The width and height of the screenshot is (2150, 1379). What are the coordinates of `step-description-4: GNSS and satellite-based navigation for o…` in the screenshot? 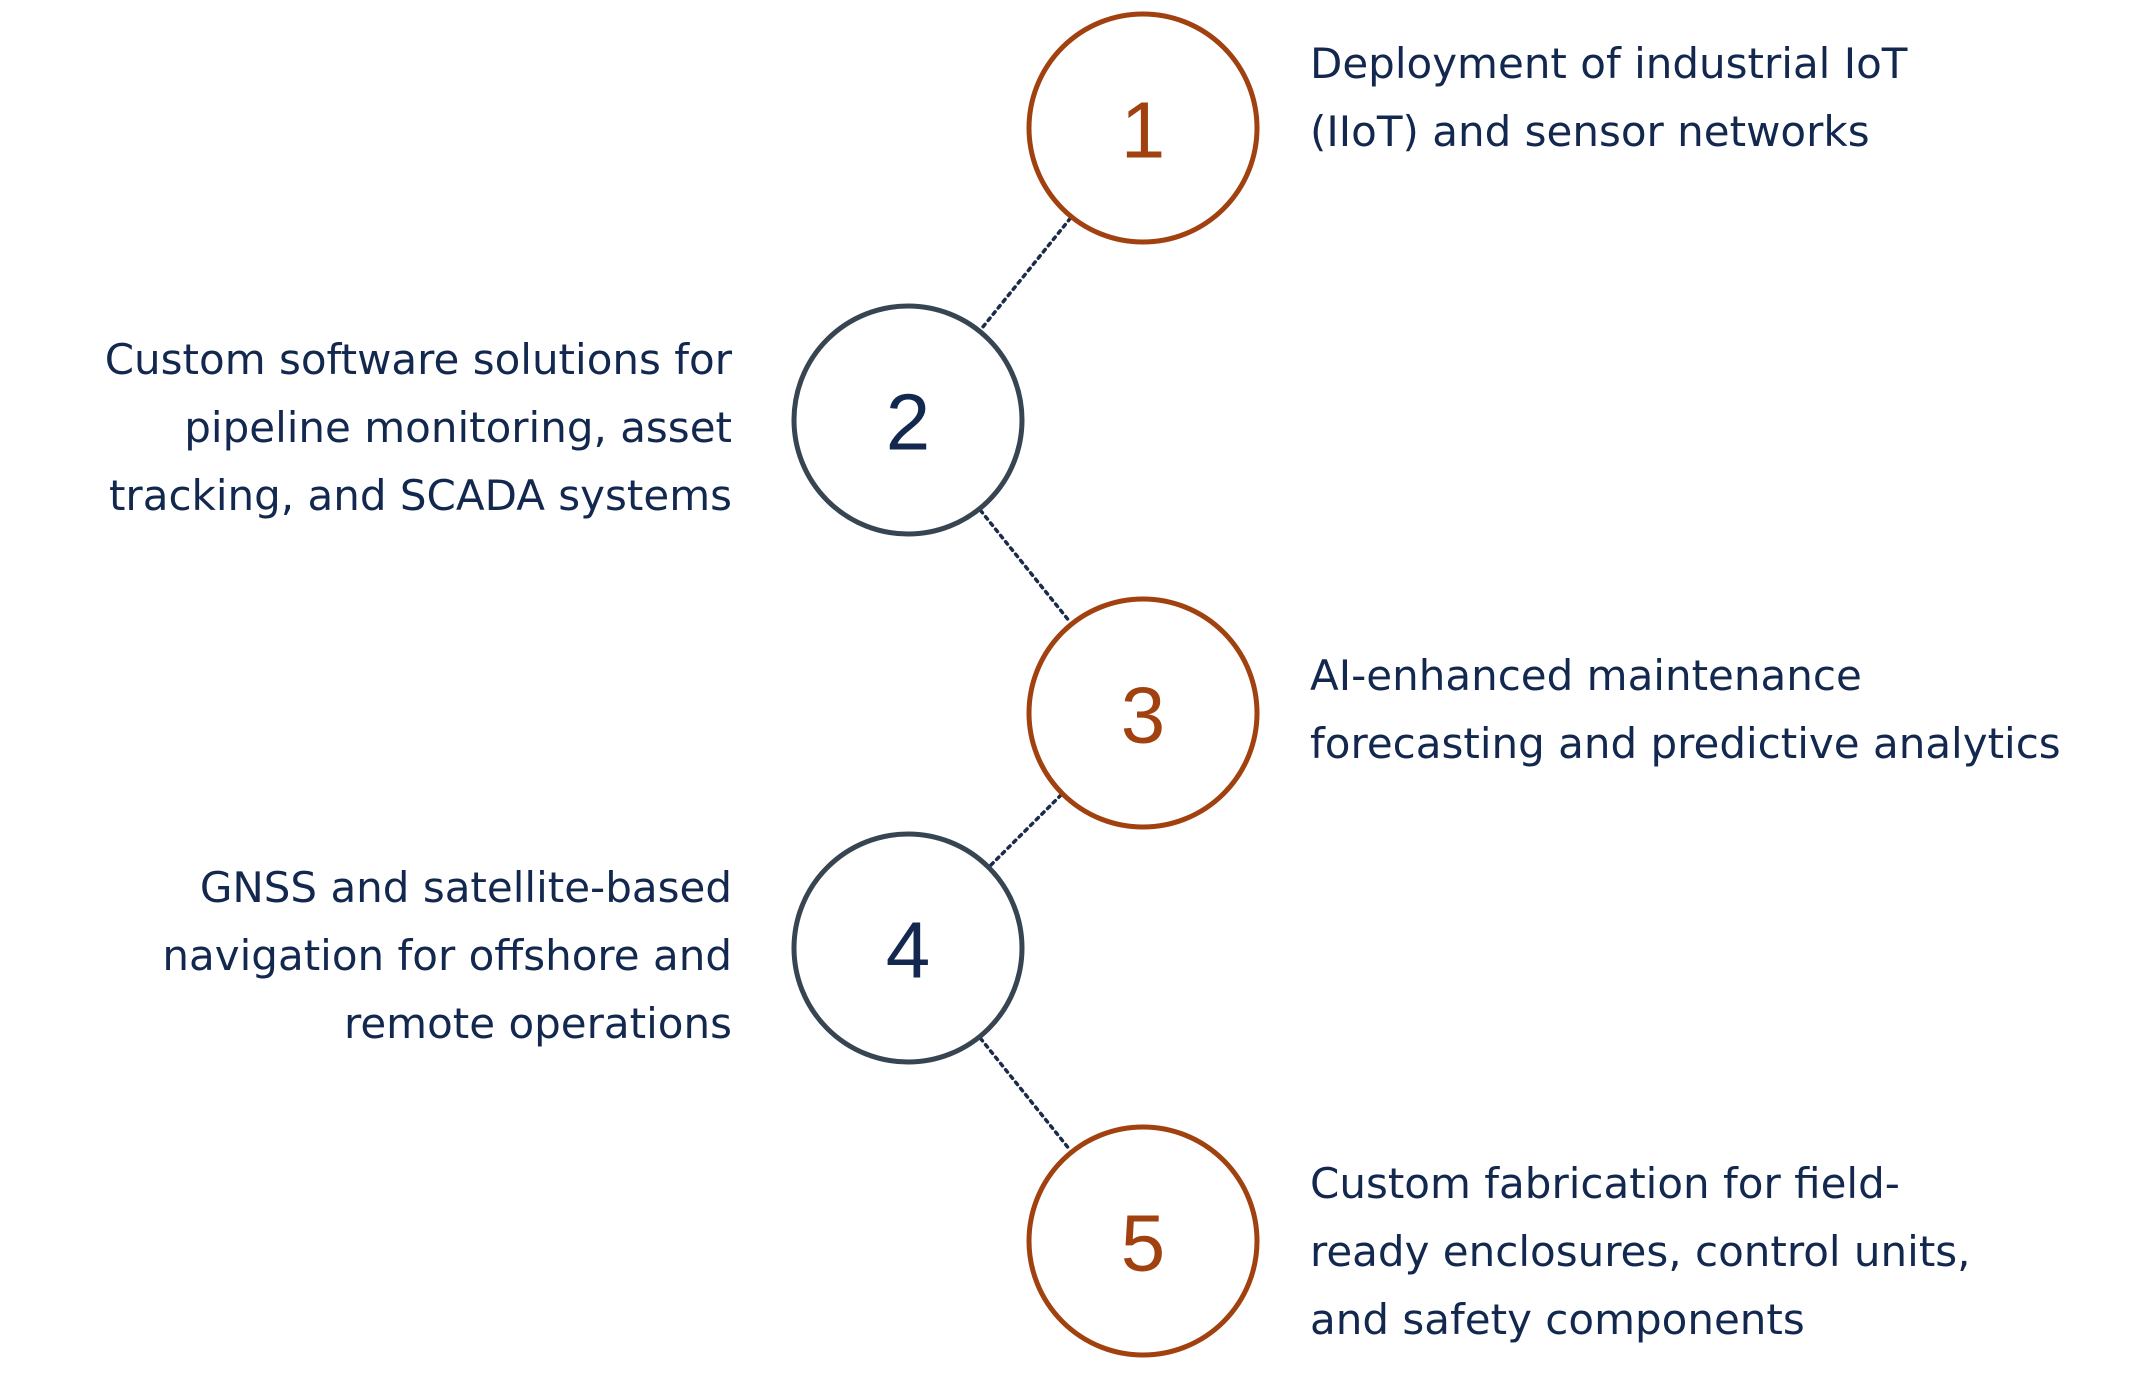 It's located at (447, 956).